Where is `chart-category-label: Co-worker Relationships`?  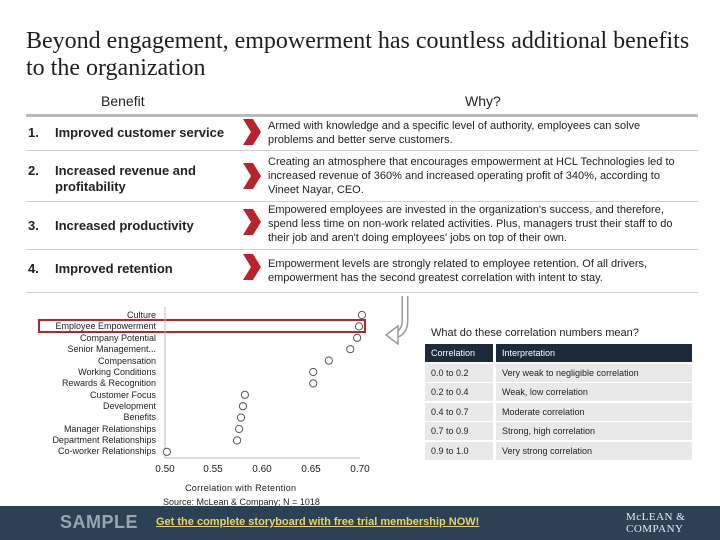
chart-category-label: Co-worker Relationships is located at coordinates (106, 451).